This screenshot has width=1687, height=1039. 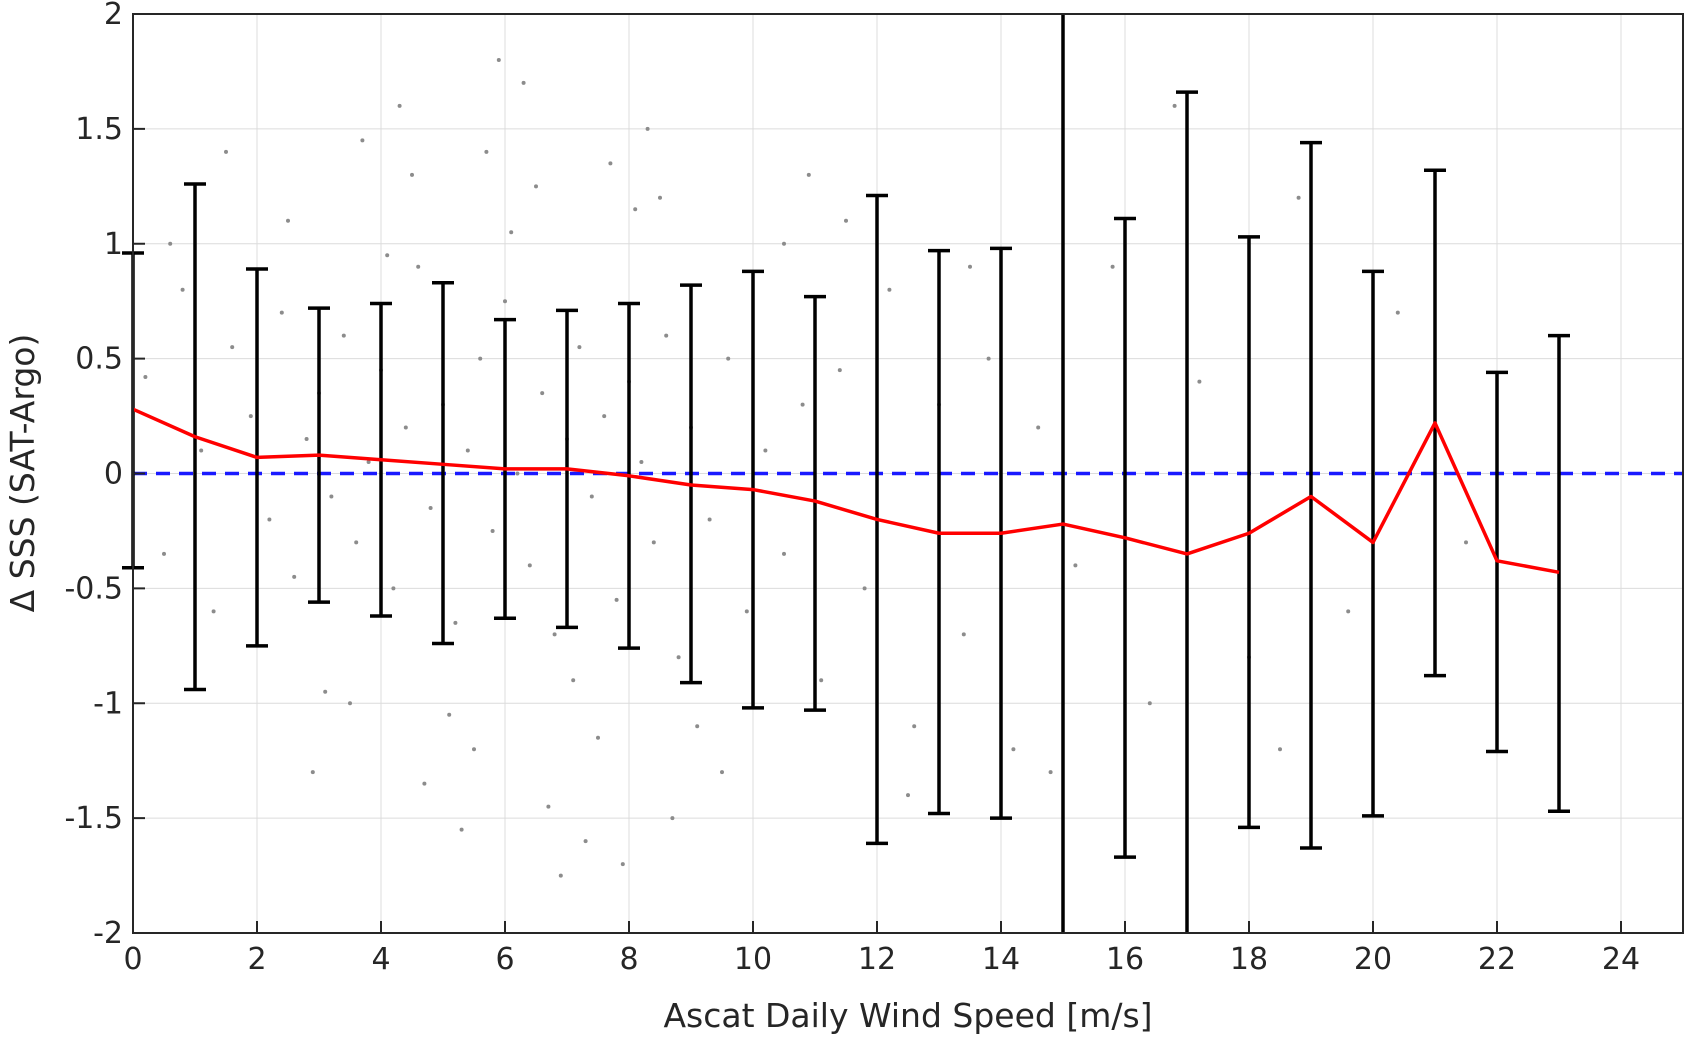 I want to click on x-tick-label: 24, so click(x=1621, y=959).